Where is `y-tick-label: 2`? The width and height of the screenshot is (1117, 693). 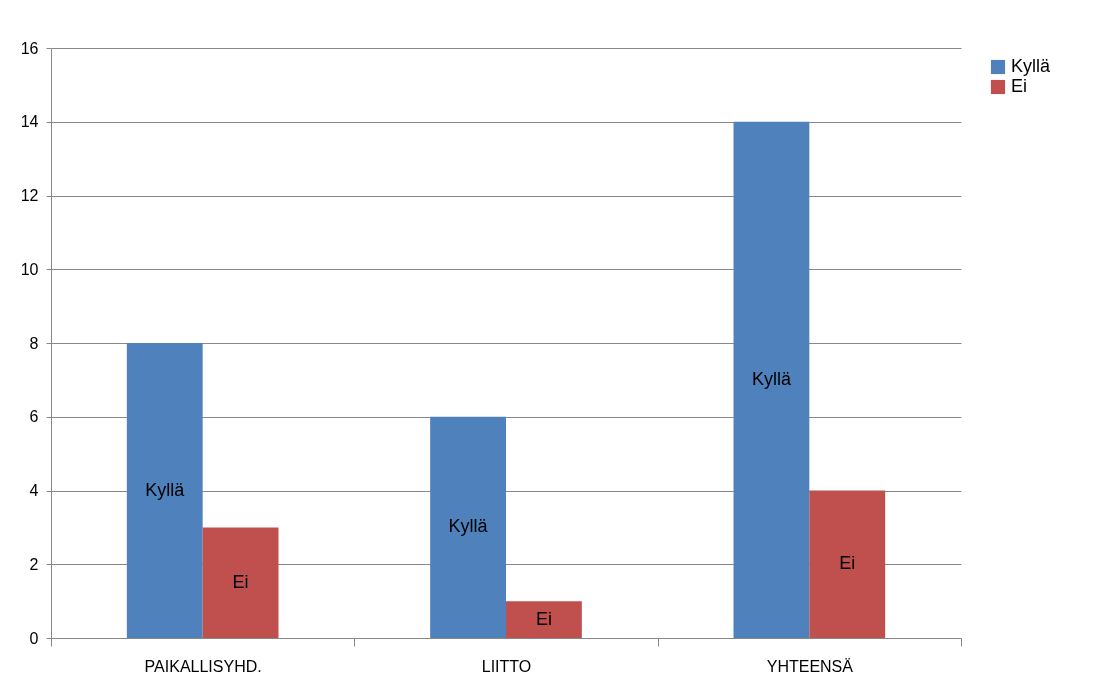
y-tick-label: 2 is located at coordinates (34, 564).